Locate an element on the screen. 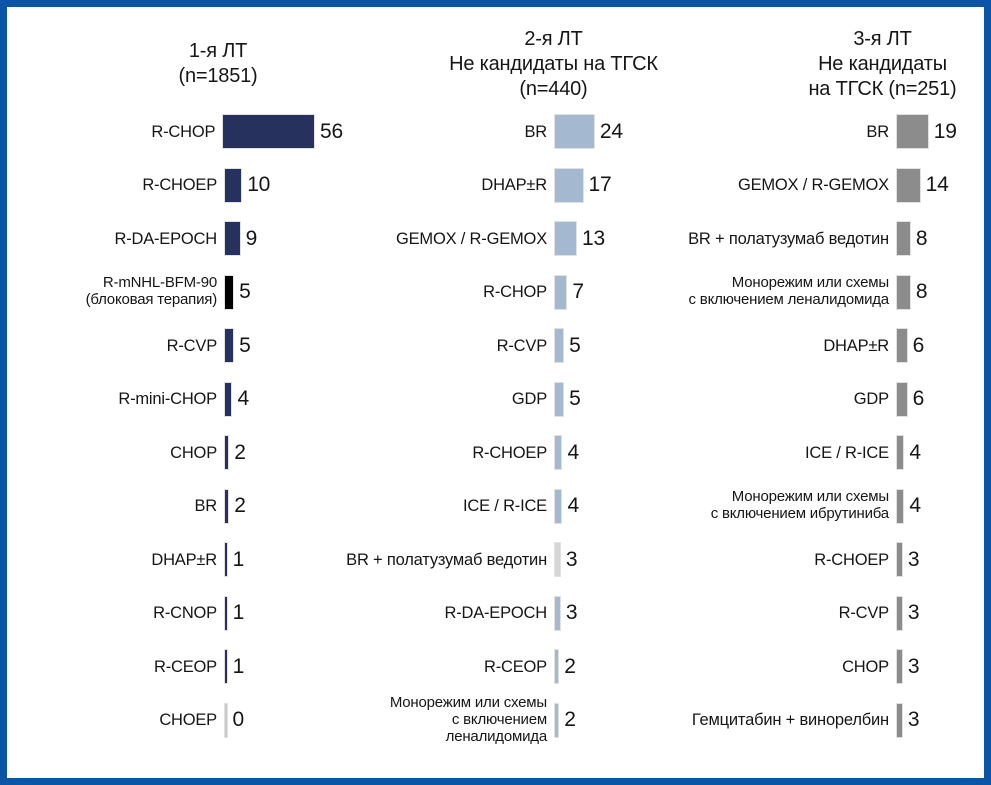  column-header: 3-я ЛТ Не кандидаты на ТГСК (n=251) is located at coordinates (882, 63).